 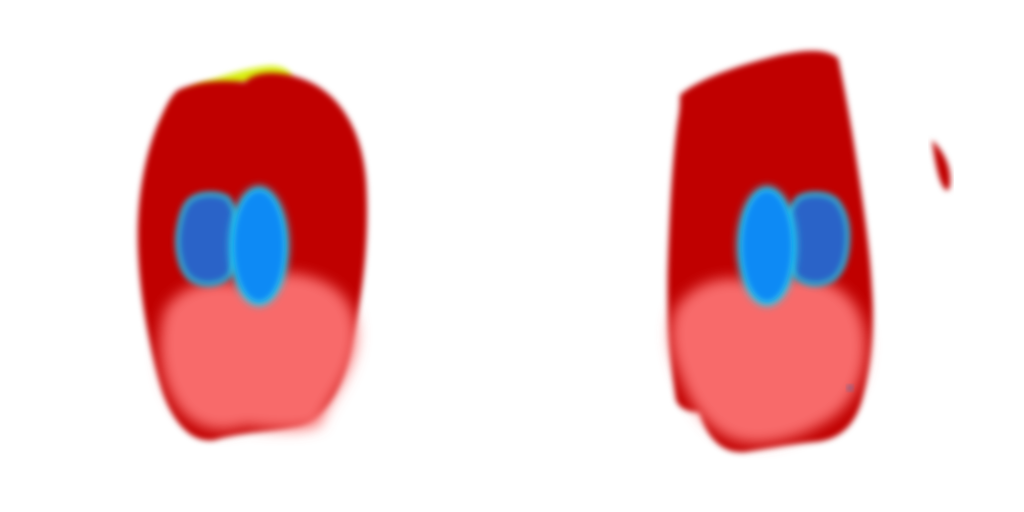 I want to click on small-accent, so click(x=850, y=388).